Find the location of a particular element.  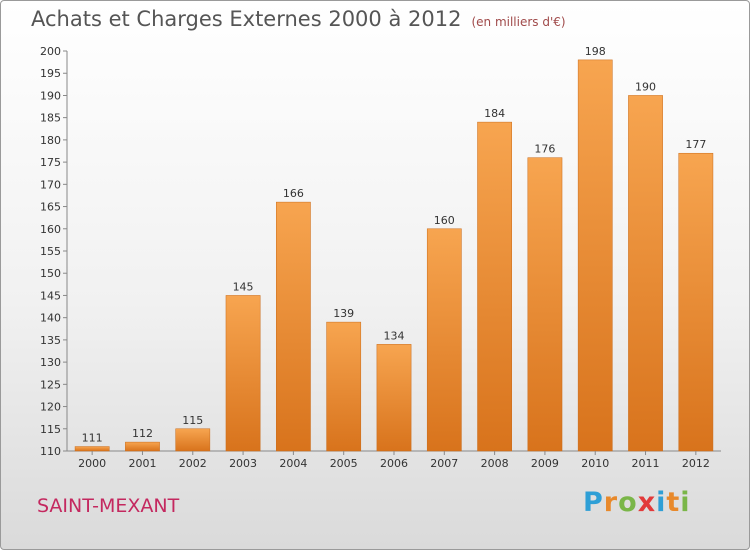

x-tick-label: 2003 is located at coordinates (243, 463).